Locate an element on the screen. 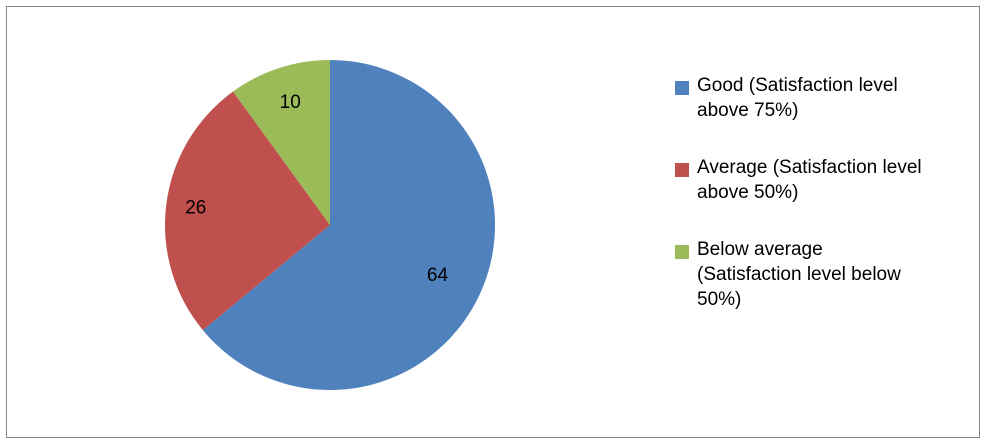 This screenshot has height=445, width=987. data-label-good: 64 is located at coordinates (438, 275).